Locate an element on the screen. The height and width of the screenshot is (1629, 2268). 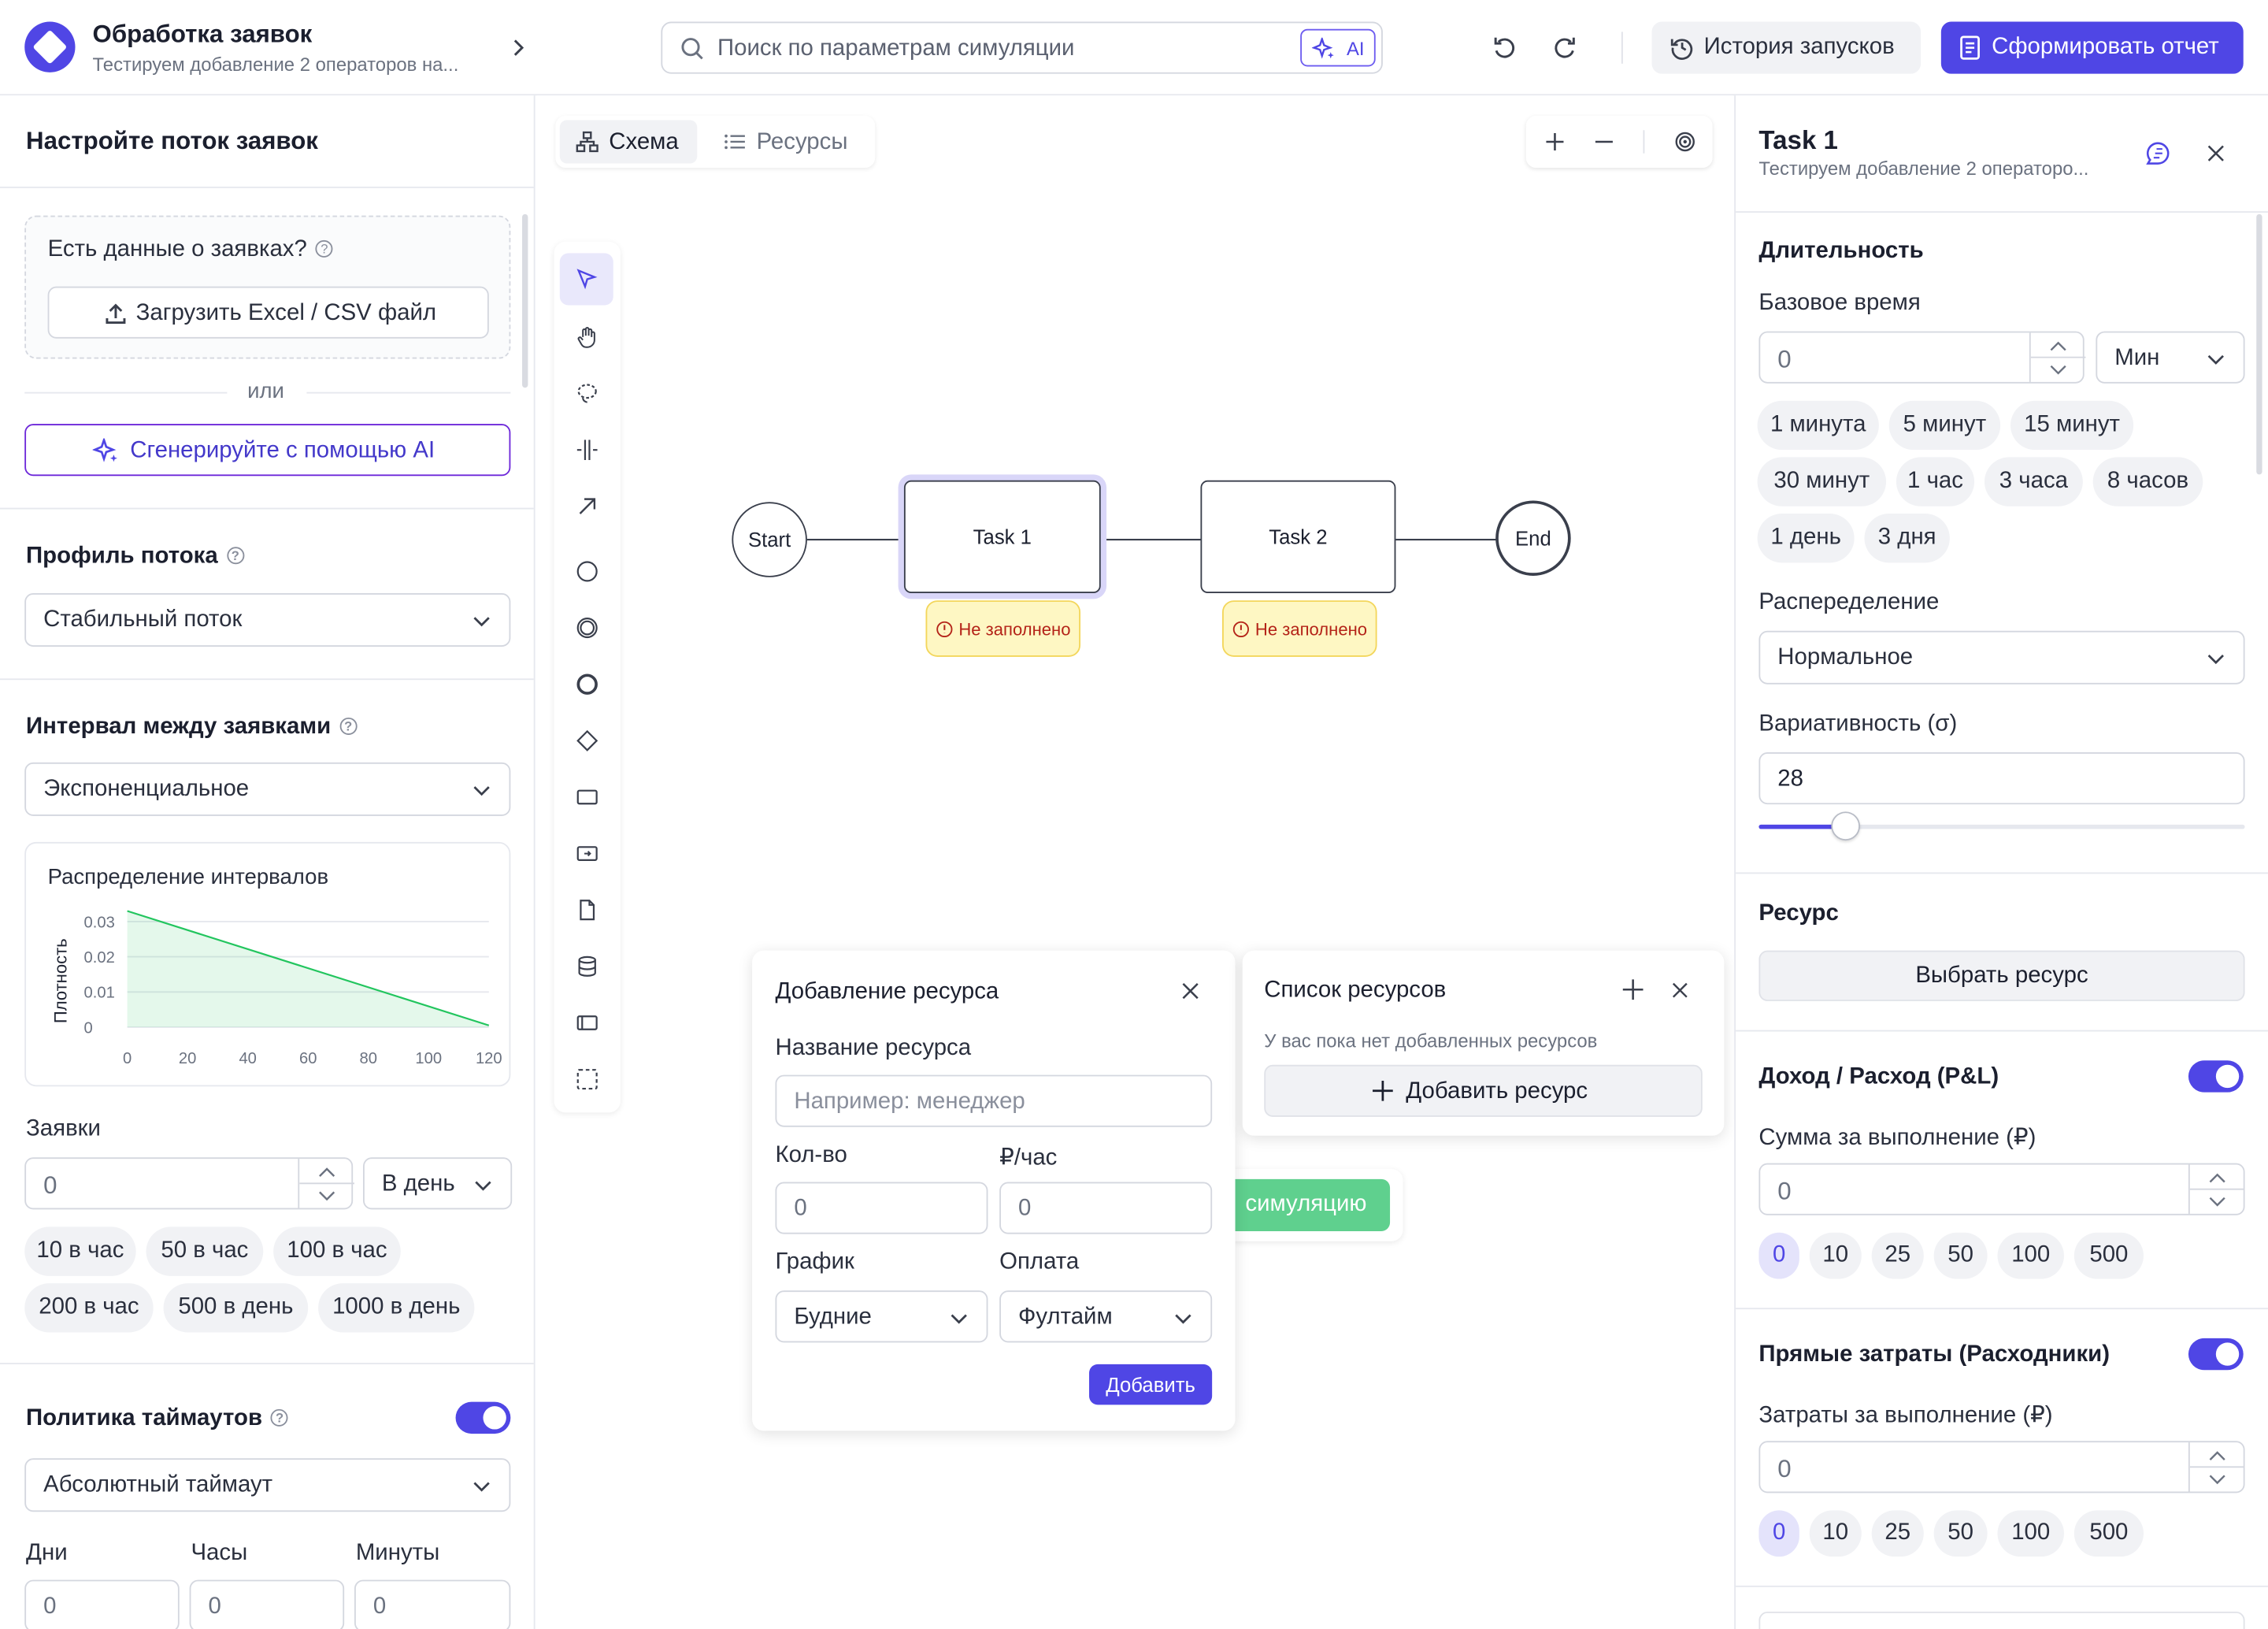
requests-stepper is located at coordinates (326, 1183).